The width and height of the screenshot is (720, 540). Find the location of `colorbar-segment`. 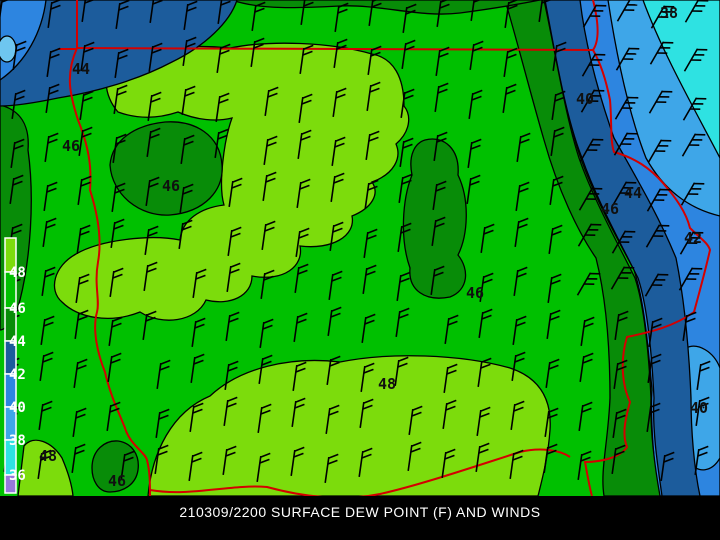

colorbar-segment is located at coordinates (10, 484).